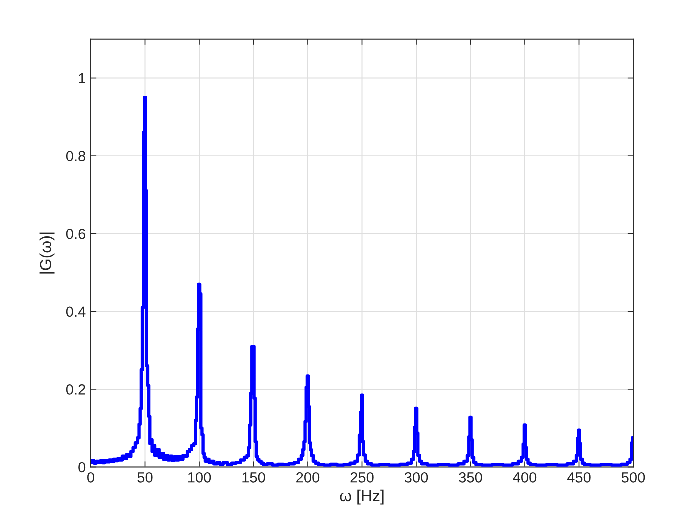  Describe the element at coordinates (82, 467) in the screenshot. I see `y-tick-label: 0` at that location.